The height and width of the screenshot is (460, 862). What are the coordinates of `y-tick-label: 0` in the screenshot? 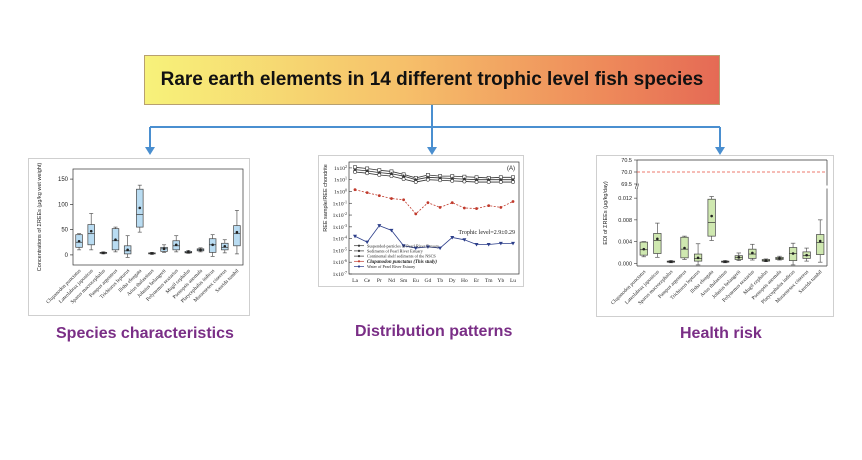 It's located at (67, 256).